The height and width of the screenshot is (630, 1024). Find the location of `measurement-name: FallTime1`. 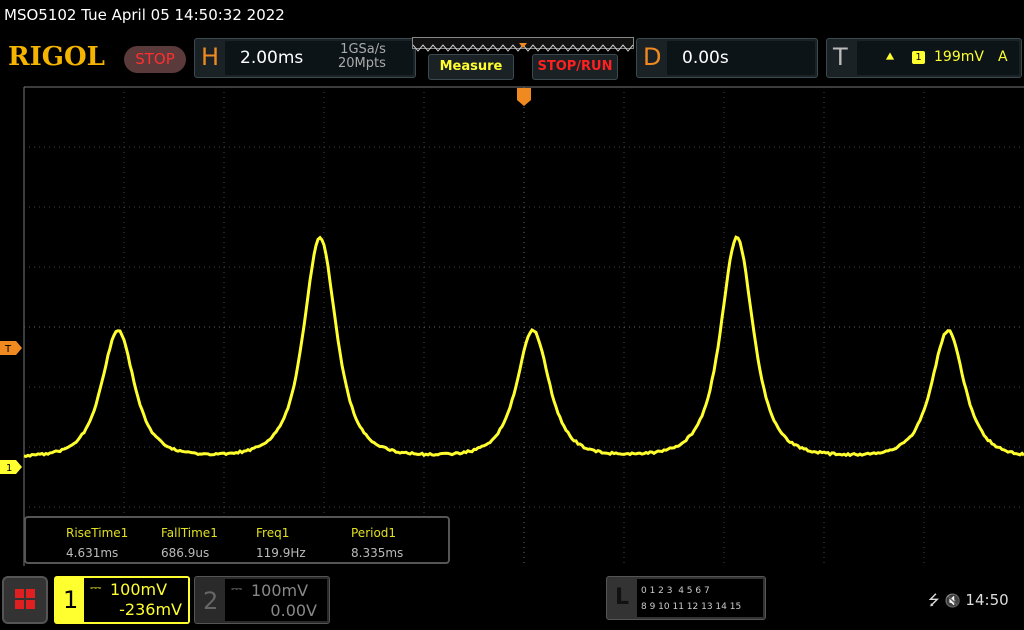

measurement-name: FallTime1 is located at coordinates (189, 533).